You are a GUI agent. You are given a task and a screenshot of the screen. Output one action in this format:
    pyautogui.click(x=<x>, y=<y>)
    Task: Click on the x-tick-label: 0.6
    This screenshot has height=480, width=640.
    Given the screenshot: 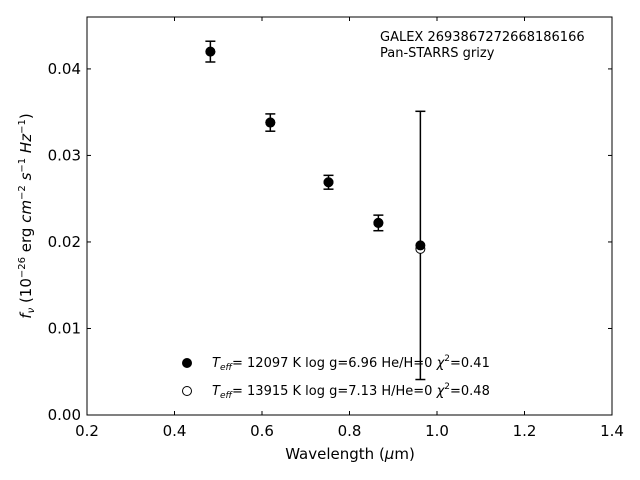 What is the action you would take?
    pyautogui.click(x=262, y=431)
    